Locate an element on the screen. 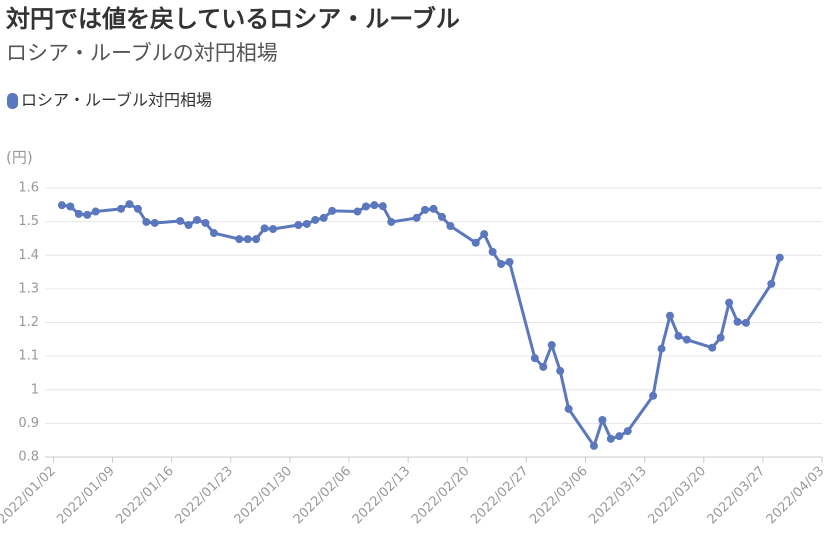 Image resolution: width=835 pixels, height=551 pixels. y-tick-label: 1.5 is located at coordinates (28, 221).